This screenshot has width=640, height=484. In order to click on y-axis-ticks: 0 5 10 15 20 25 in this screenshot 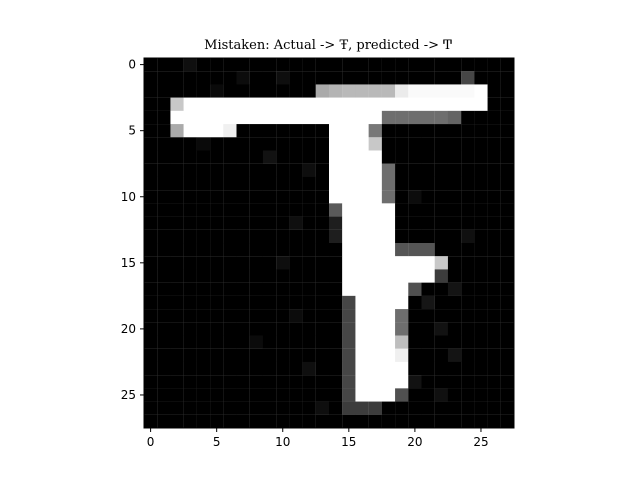, I will do `click(132, 230)`.